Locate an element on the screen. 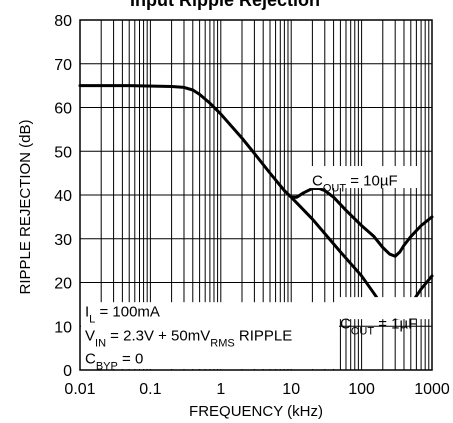  y-tick-label: 30 is located at coordinates (63, 240).